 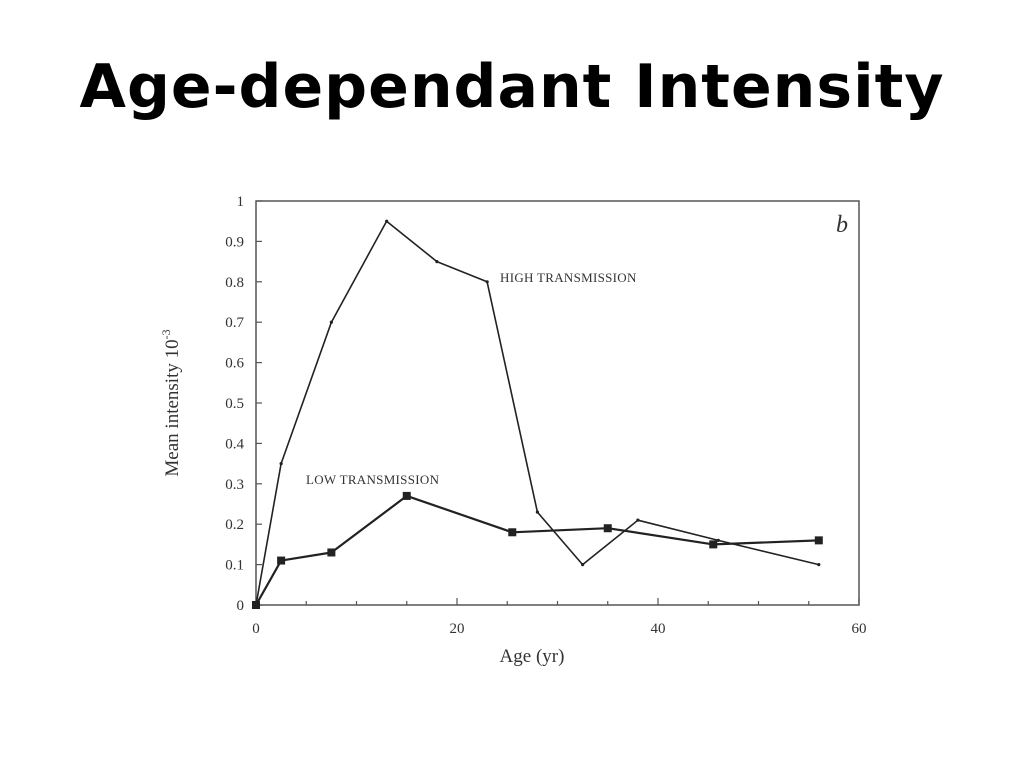 I want to click on x-axis: 0 20 40 60, so click(x=559, y=617).